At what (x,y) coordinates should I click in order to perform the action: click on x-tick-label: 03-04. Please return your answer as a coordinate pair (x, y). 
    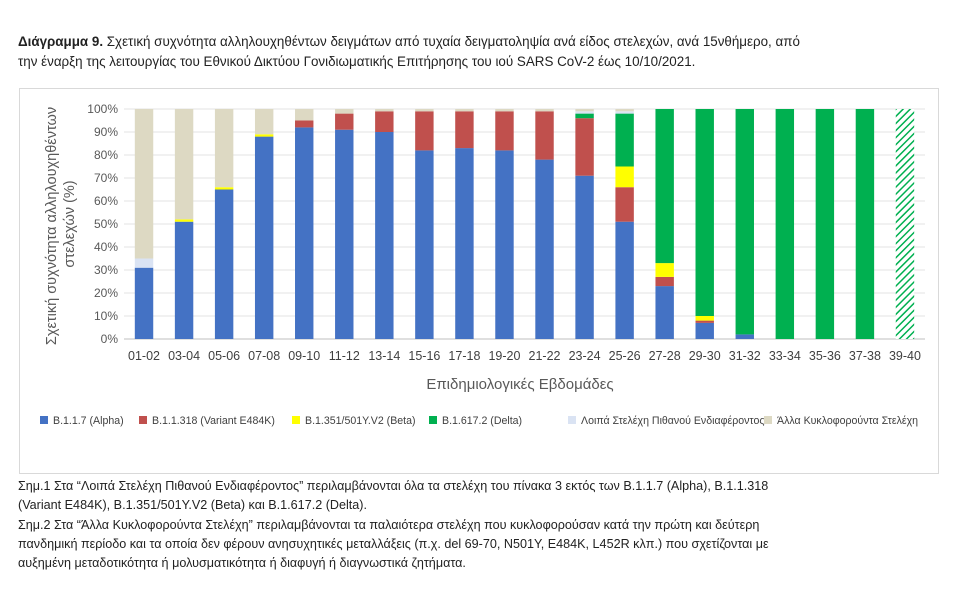
    Looking at the image, I should click on (184, 356).